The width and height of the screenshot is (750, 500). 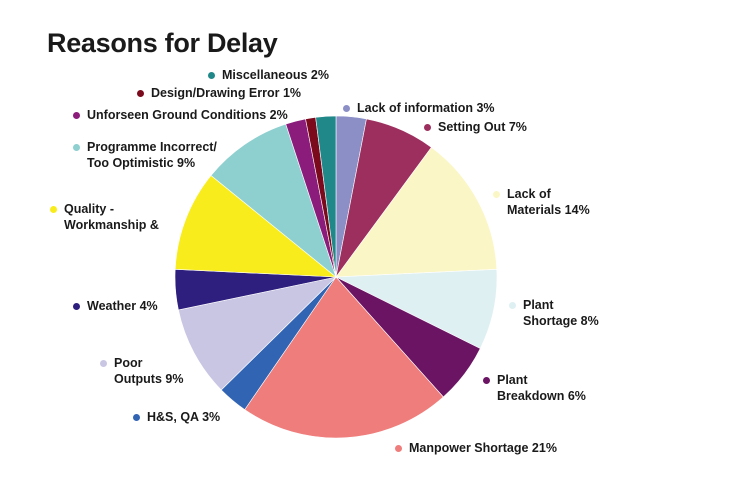 What do you see at coordinates (541, 388) in the screenshot?
I see `slice-label: Plant Breakdown 6%` at bounding box center [541, 388].